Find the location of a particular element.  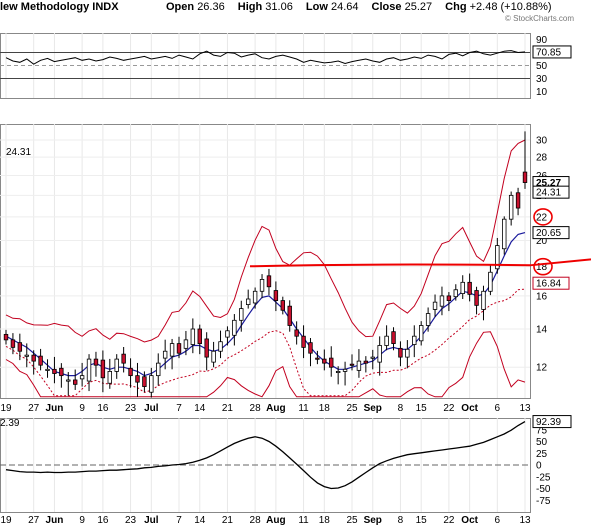

x-tick-label: Jul is located at coordinates (151, 408).